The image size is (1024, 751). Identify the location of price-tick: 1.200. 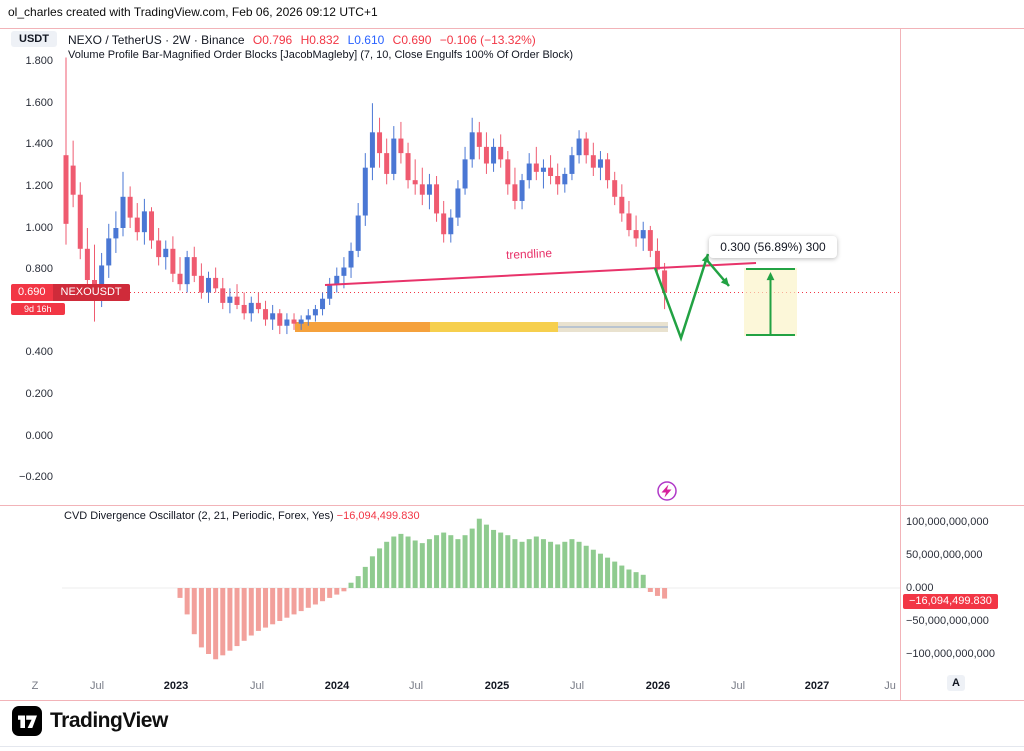
(39, 185).